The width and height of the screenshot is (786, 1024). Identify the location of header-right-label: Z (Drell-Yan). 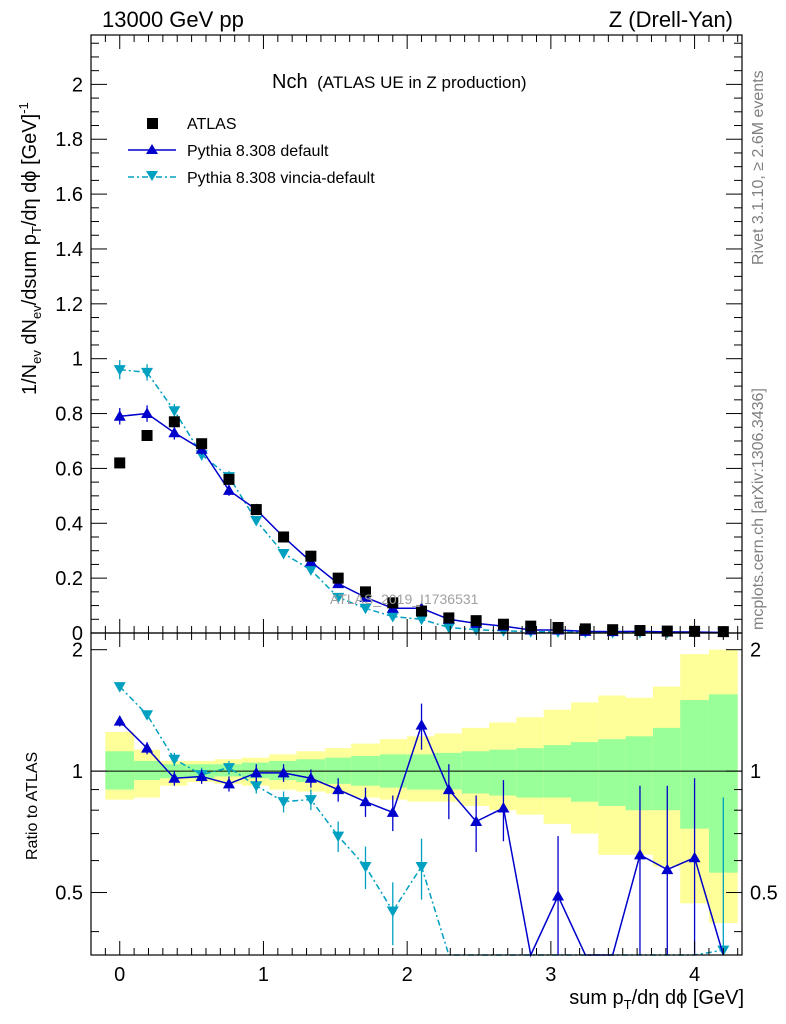
(671, 19).